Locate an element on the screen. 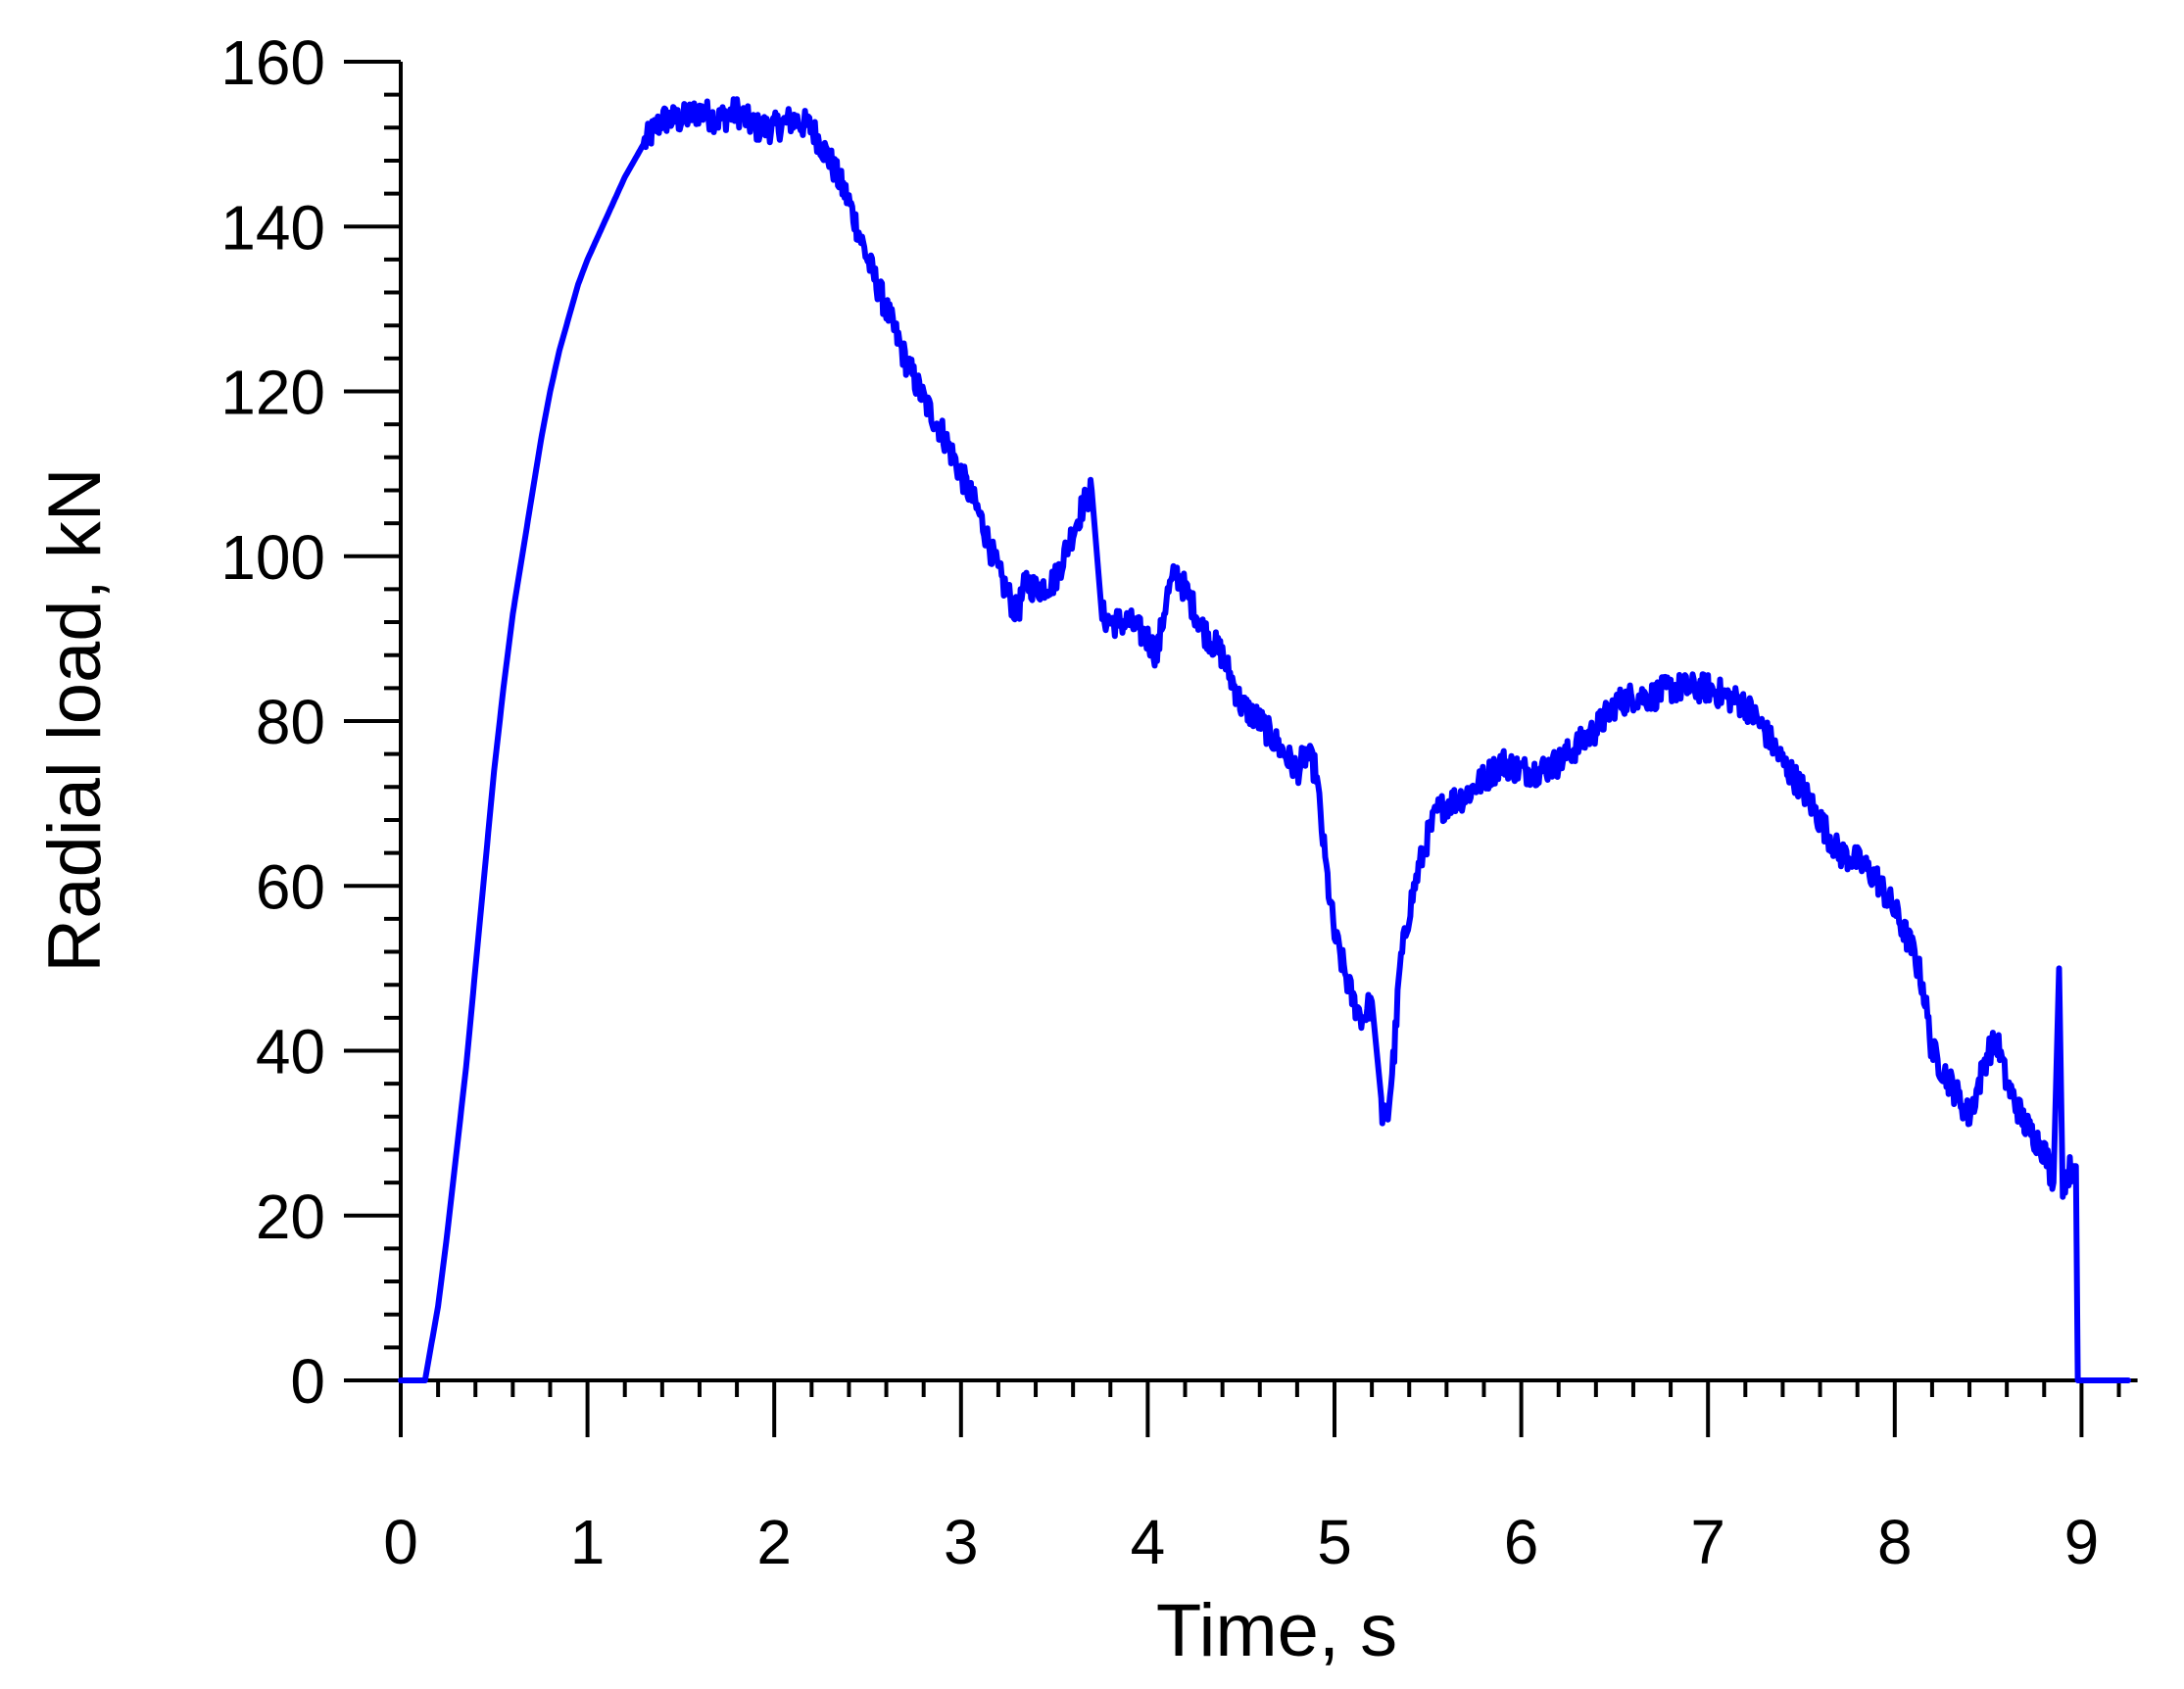 Image resolution: width=2184 pixels, height=1689 pixels. x-axis-title: Time, s is located at coordinates (1276, 1630).